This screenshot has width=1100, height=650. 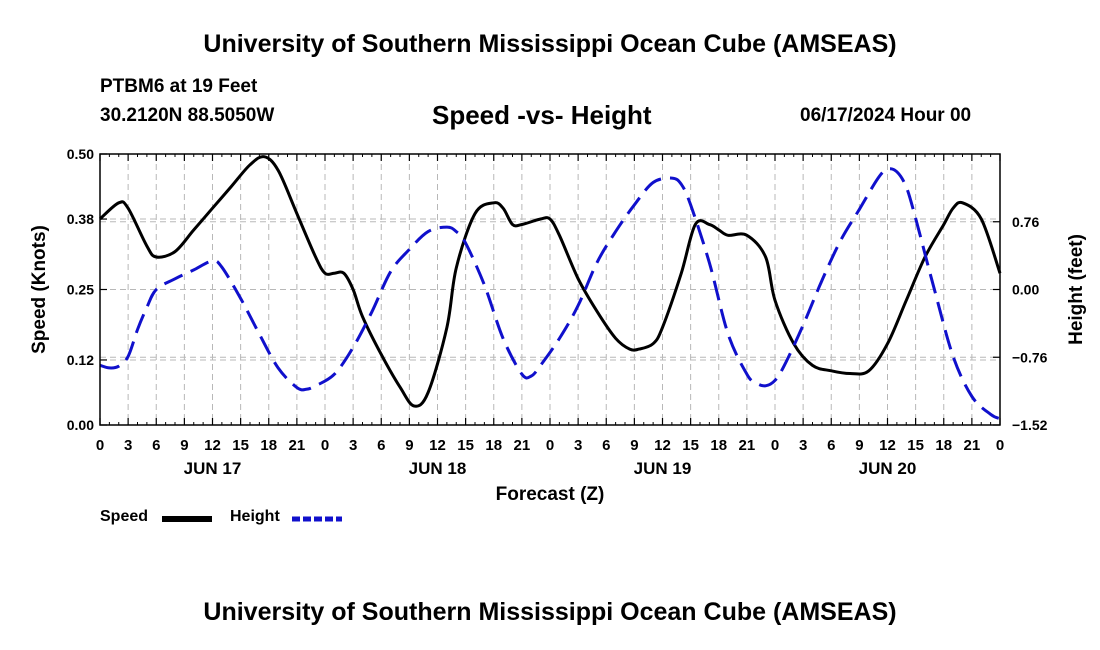 I want to click on legend-height-swatch, so click(x=317, y=519).